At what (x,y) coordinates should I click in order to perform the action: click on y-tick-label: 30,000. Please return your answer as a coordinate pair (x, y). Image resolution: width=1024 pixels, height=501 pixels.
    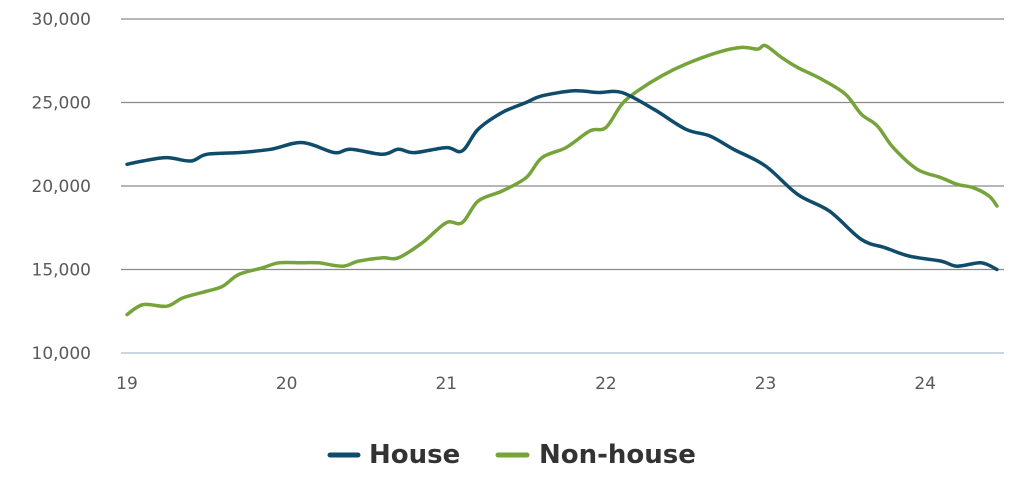
    Looking at the image, I should click on (61, 20).